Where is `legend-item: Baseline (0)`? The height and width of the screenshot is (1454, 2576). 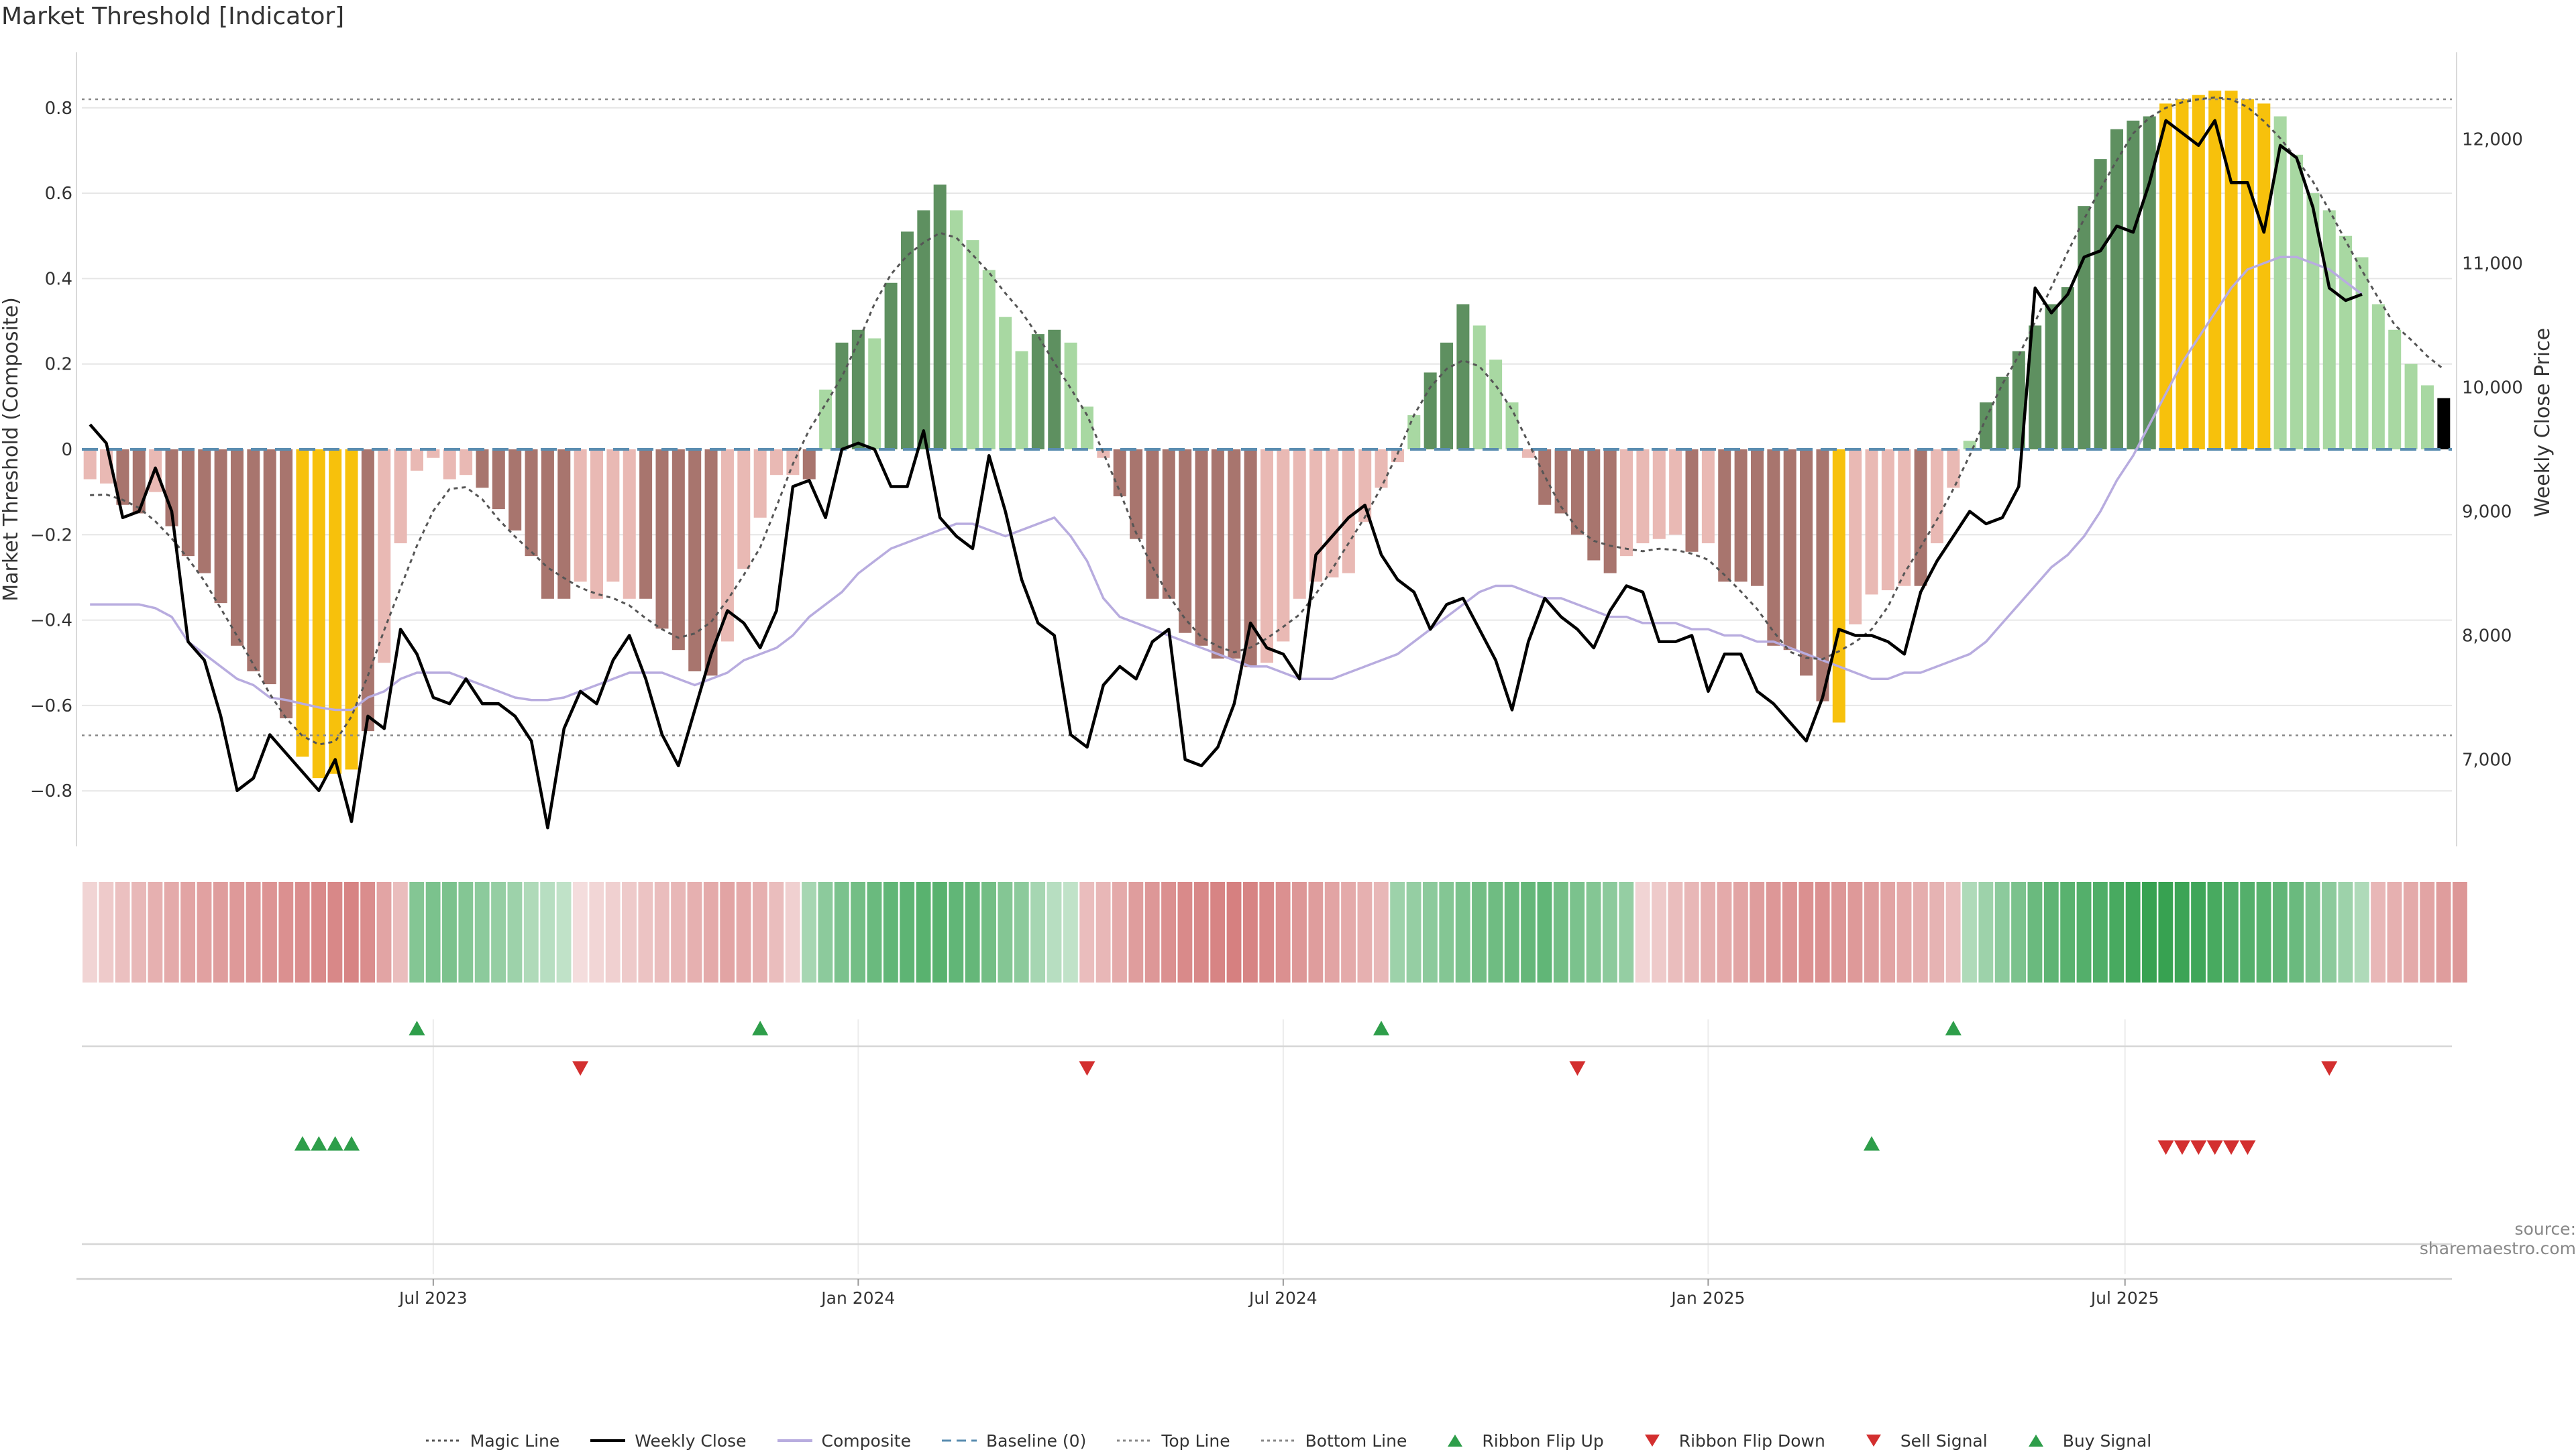 legend-item: Baseline (0) is located at coordinates (1013, 1441).